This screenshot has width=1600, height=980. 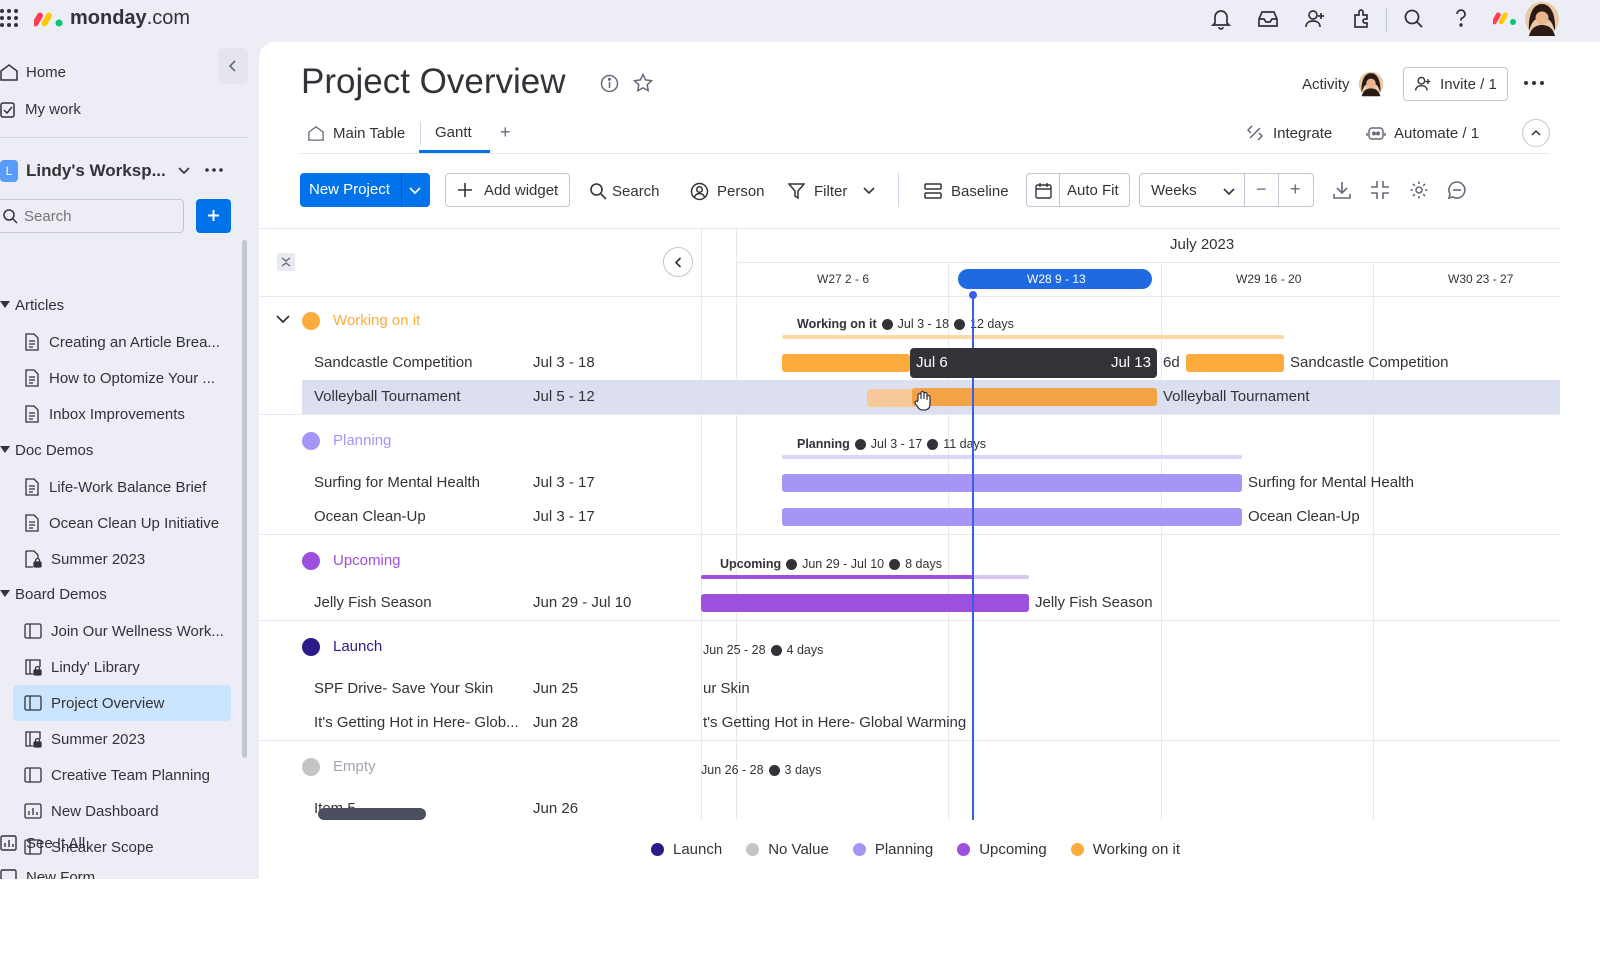 I want to click on collapse-header-button, so click(x=1536, y=133).